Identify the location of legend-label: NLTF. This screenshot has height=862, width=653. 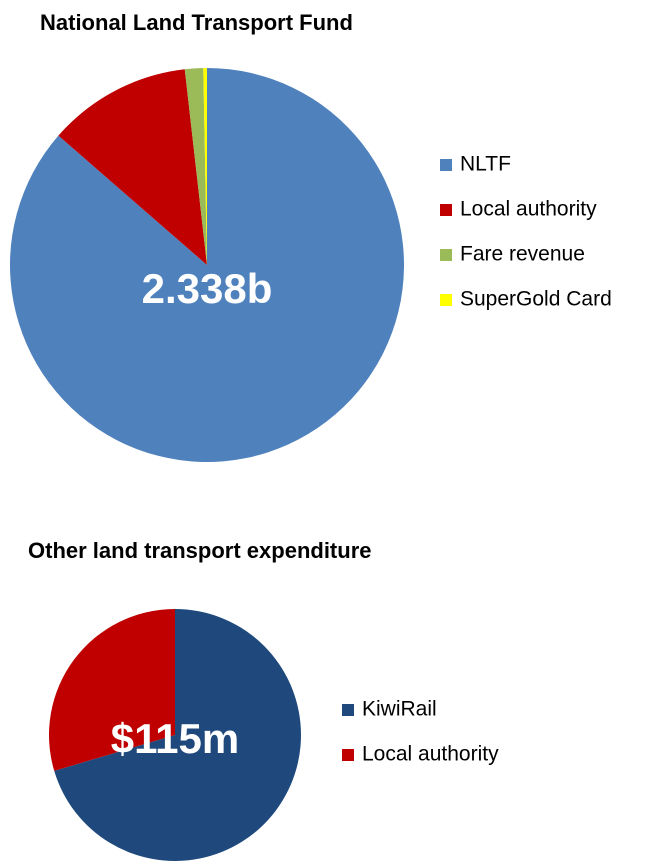
(485, 164).